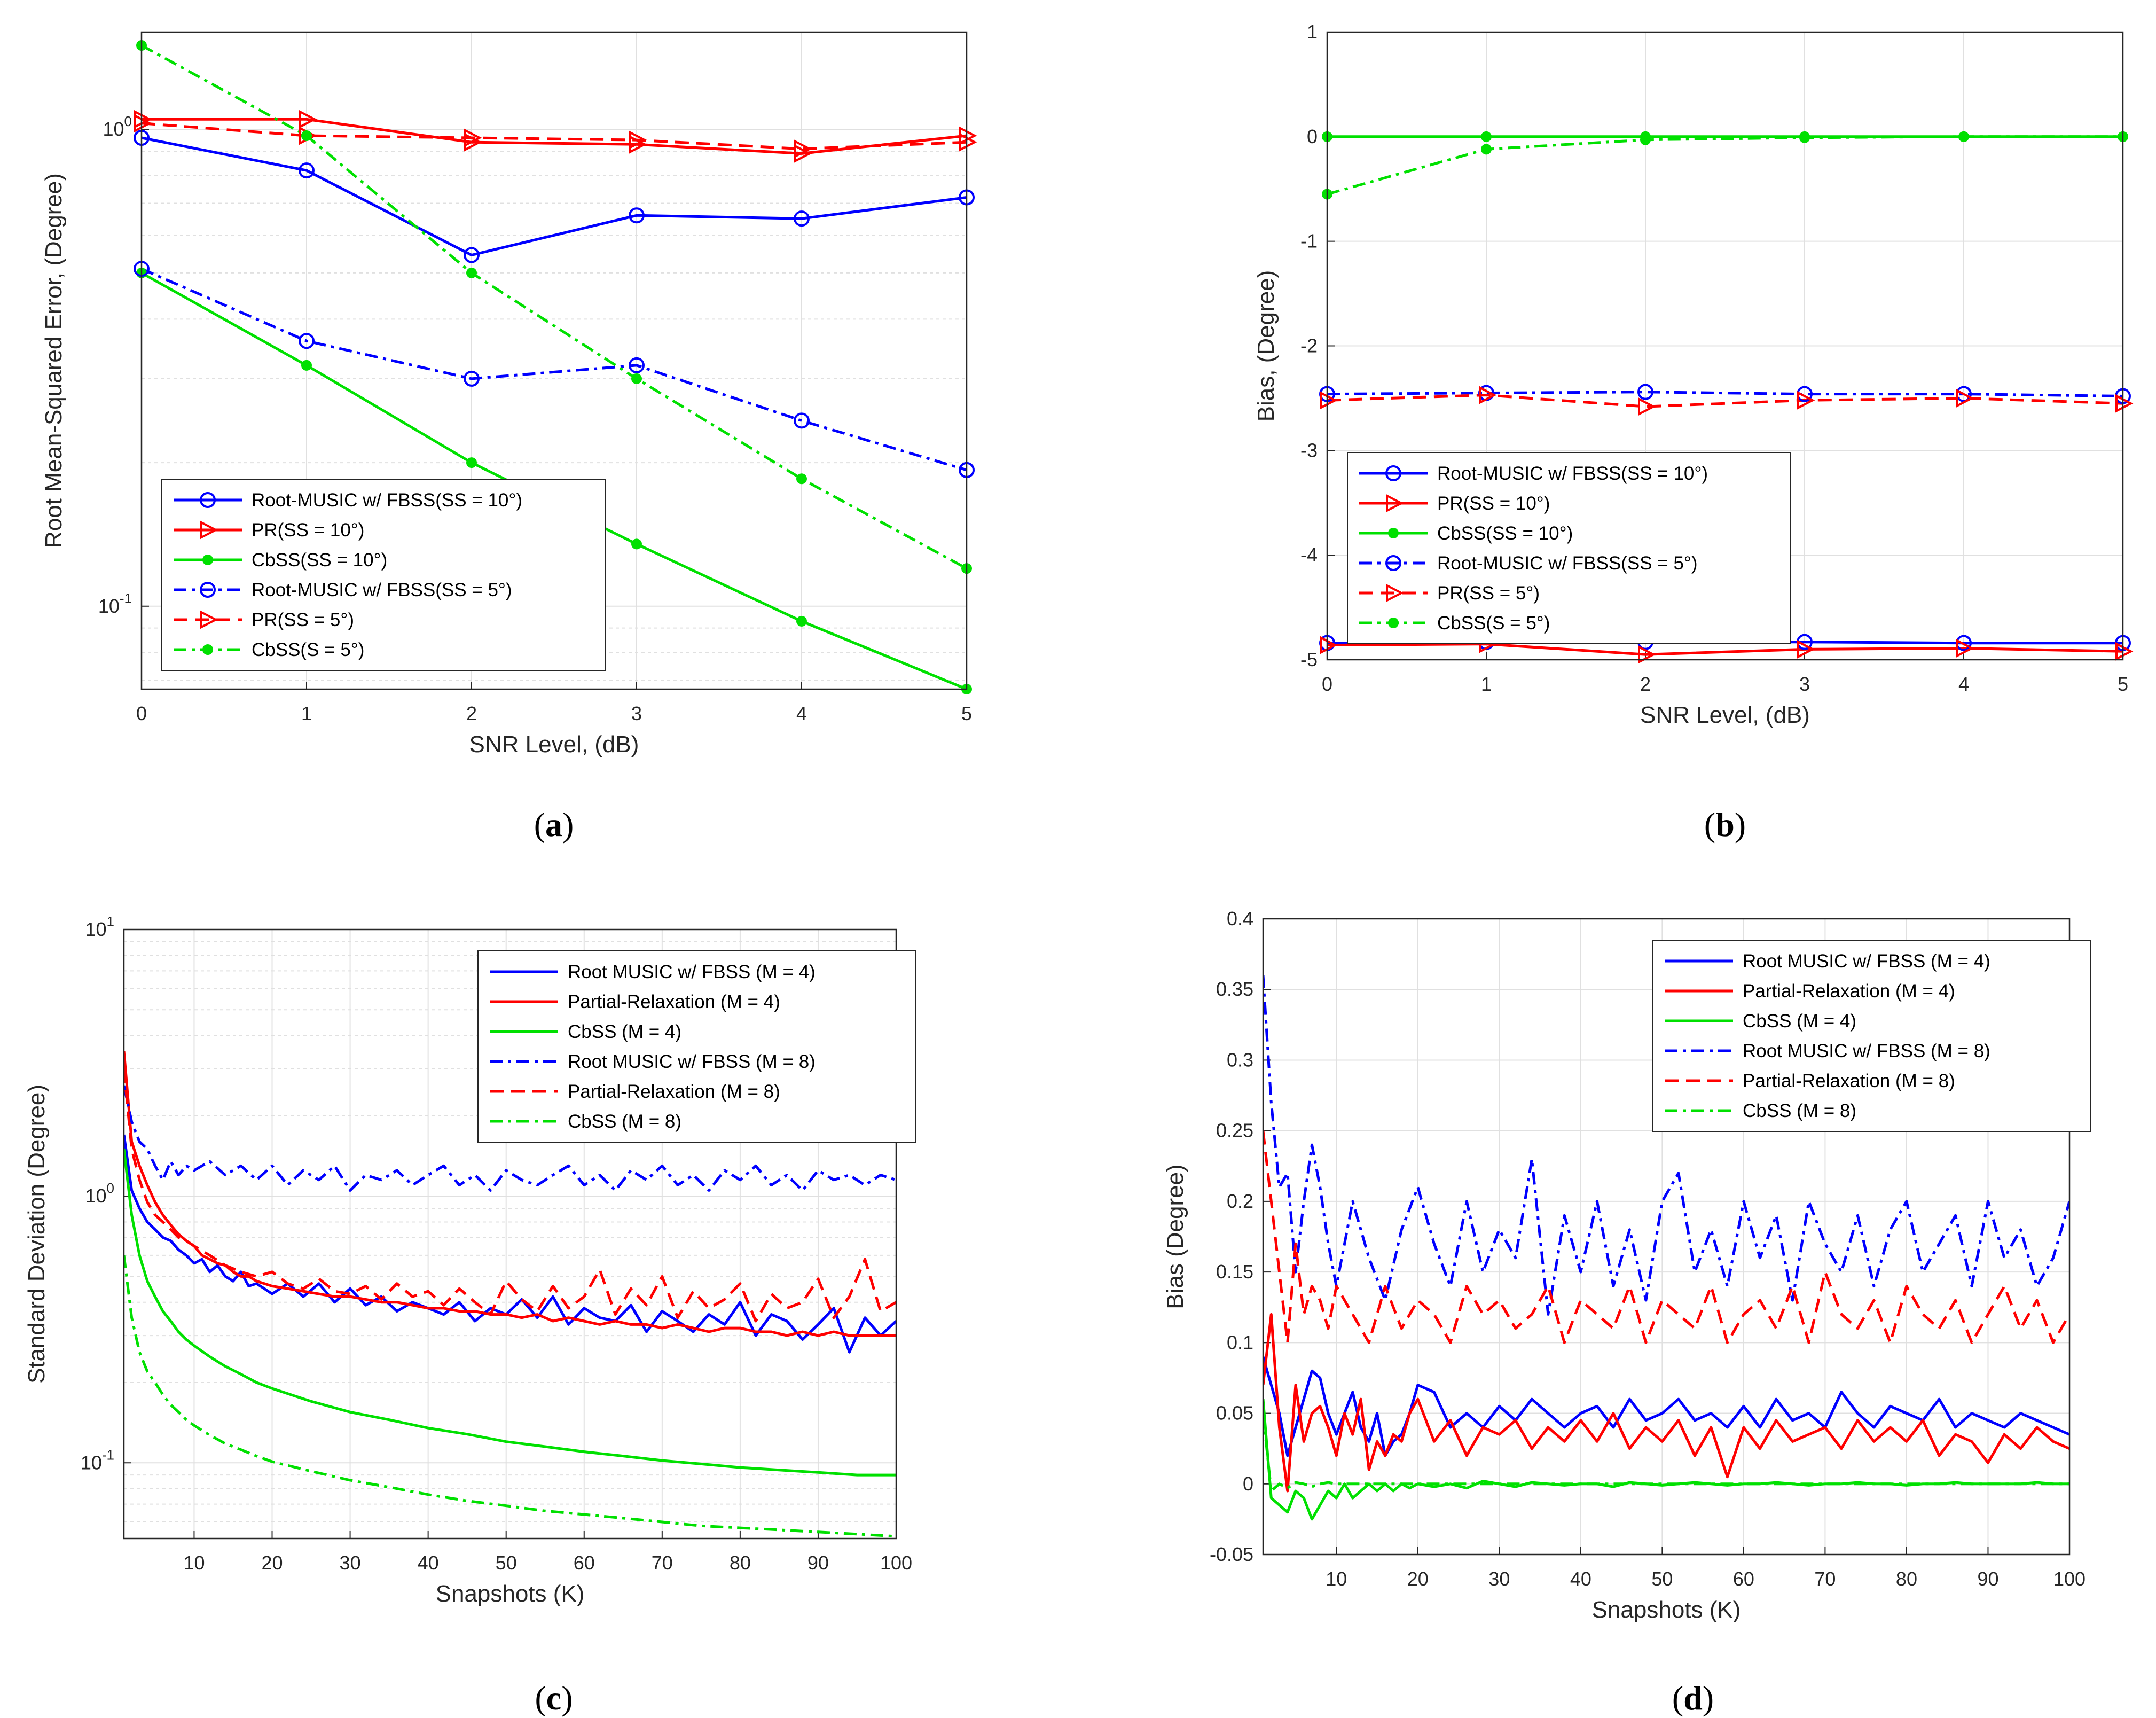 This screenshot has width=2156, height=1718. Describe the element at coordinates (1866, 1051) in the screenshot. I see `legend-label: Root MUSIC w/ FBSS (M = 8)` at that location.